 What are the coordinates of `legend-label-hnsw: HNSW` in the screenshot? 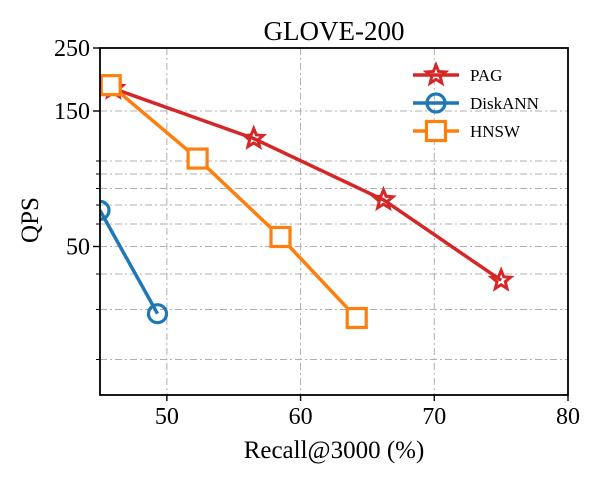 It's located at (495, 131).